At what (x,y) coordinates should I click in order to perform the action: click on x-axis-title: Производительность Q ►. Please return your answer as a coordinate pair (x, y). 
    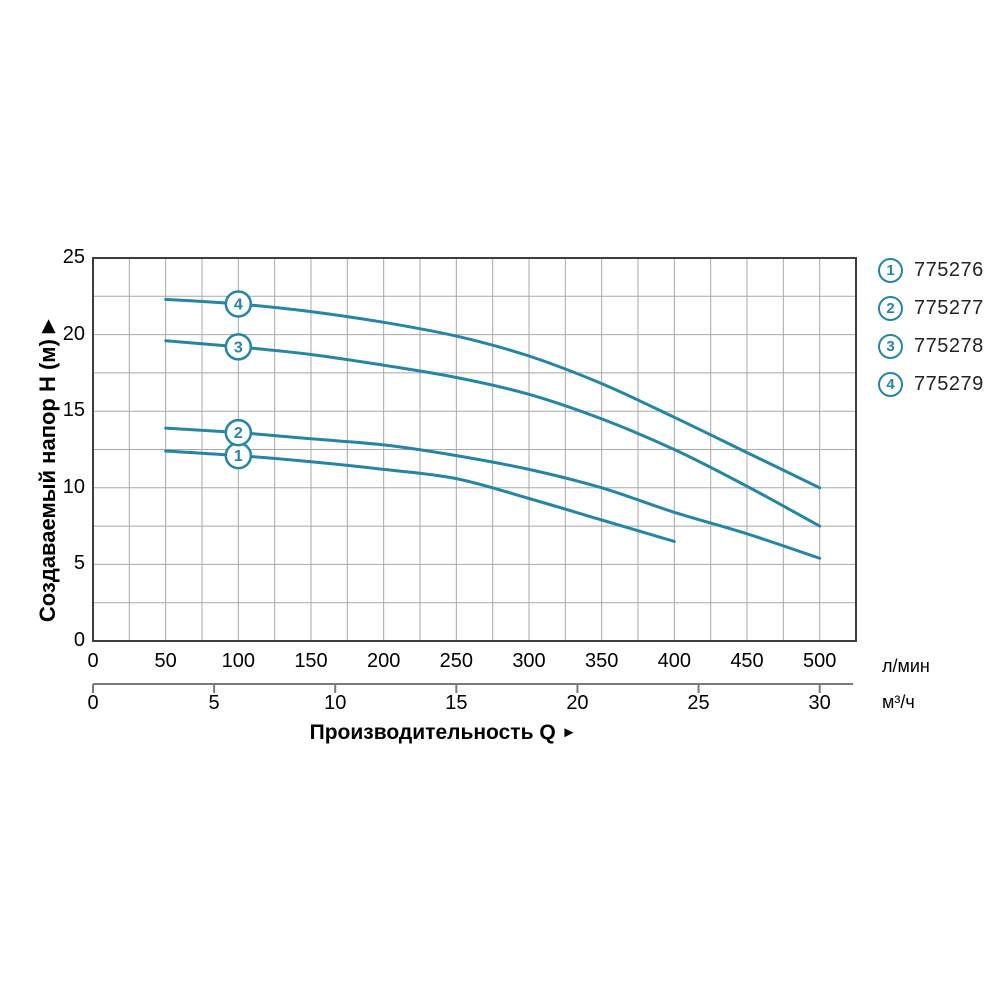
    Looking at the image, I should click on (443, 733).